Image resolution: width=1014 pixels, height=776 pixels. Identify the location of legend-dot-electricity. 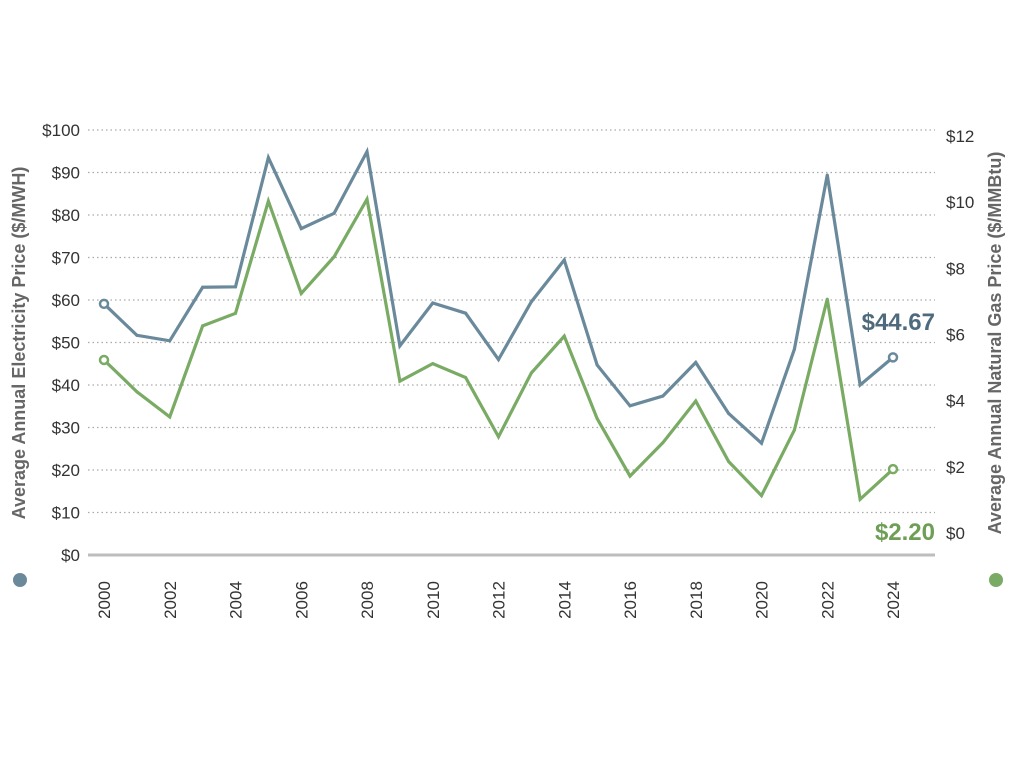
(20, 580).